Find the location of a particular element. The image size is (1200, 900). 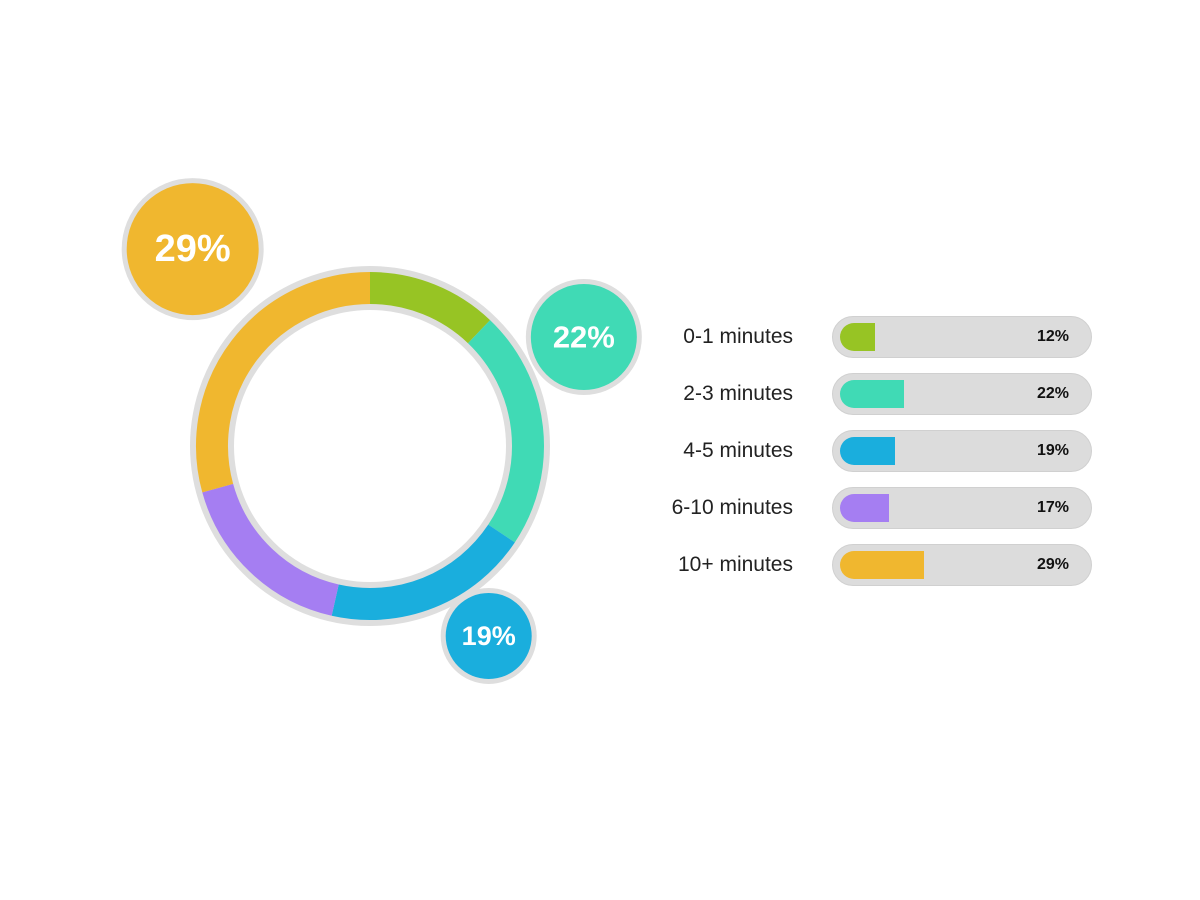

legend-row: 0-1 minutes 12% is located at coordinates (850, 337).